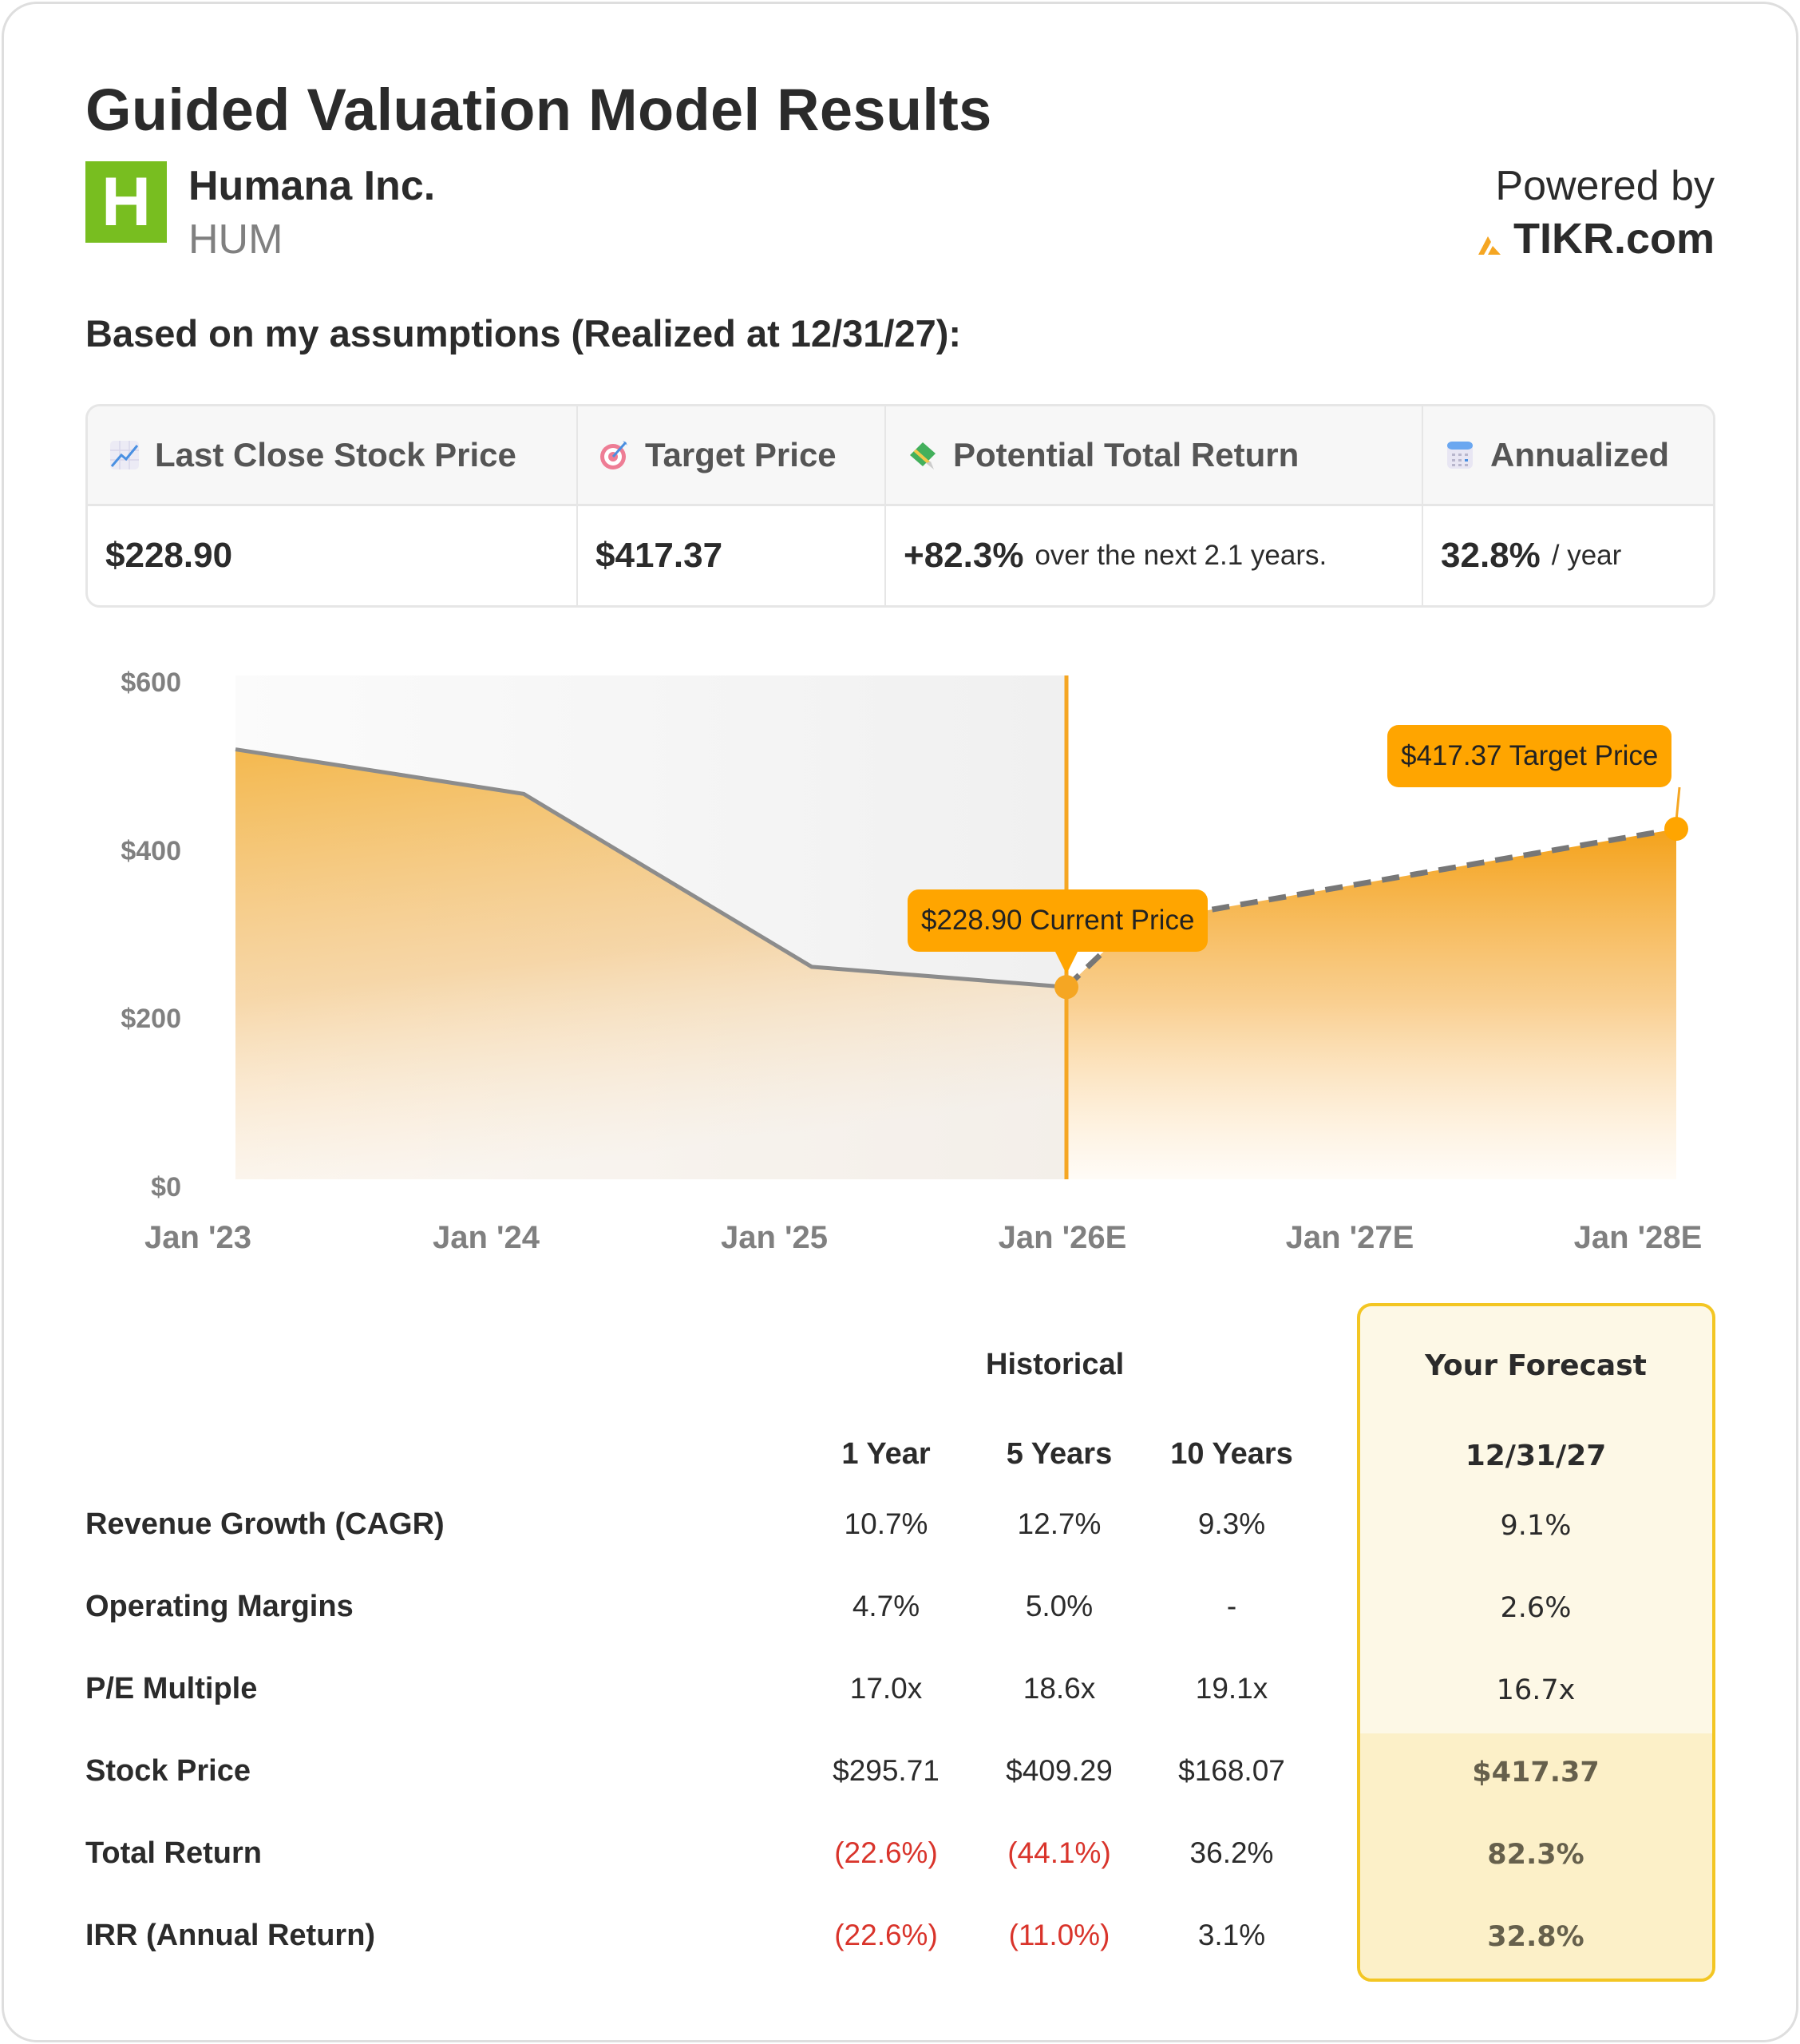 This screenshot has height=2044, width=1800. I want to click on historical-area, so click(650, 964).